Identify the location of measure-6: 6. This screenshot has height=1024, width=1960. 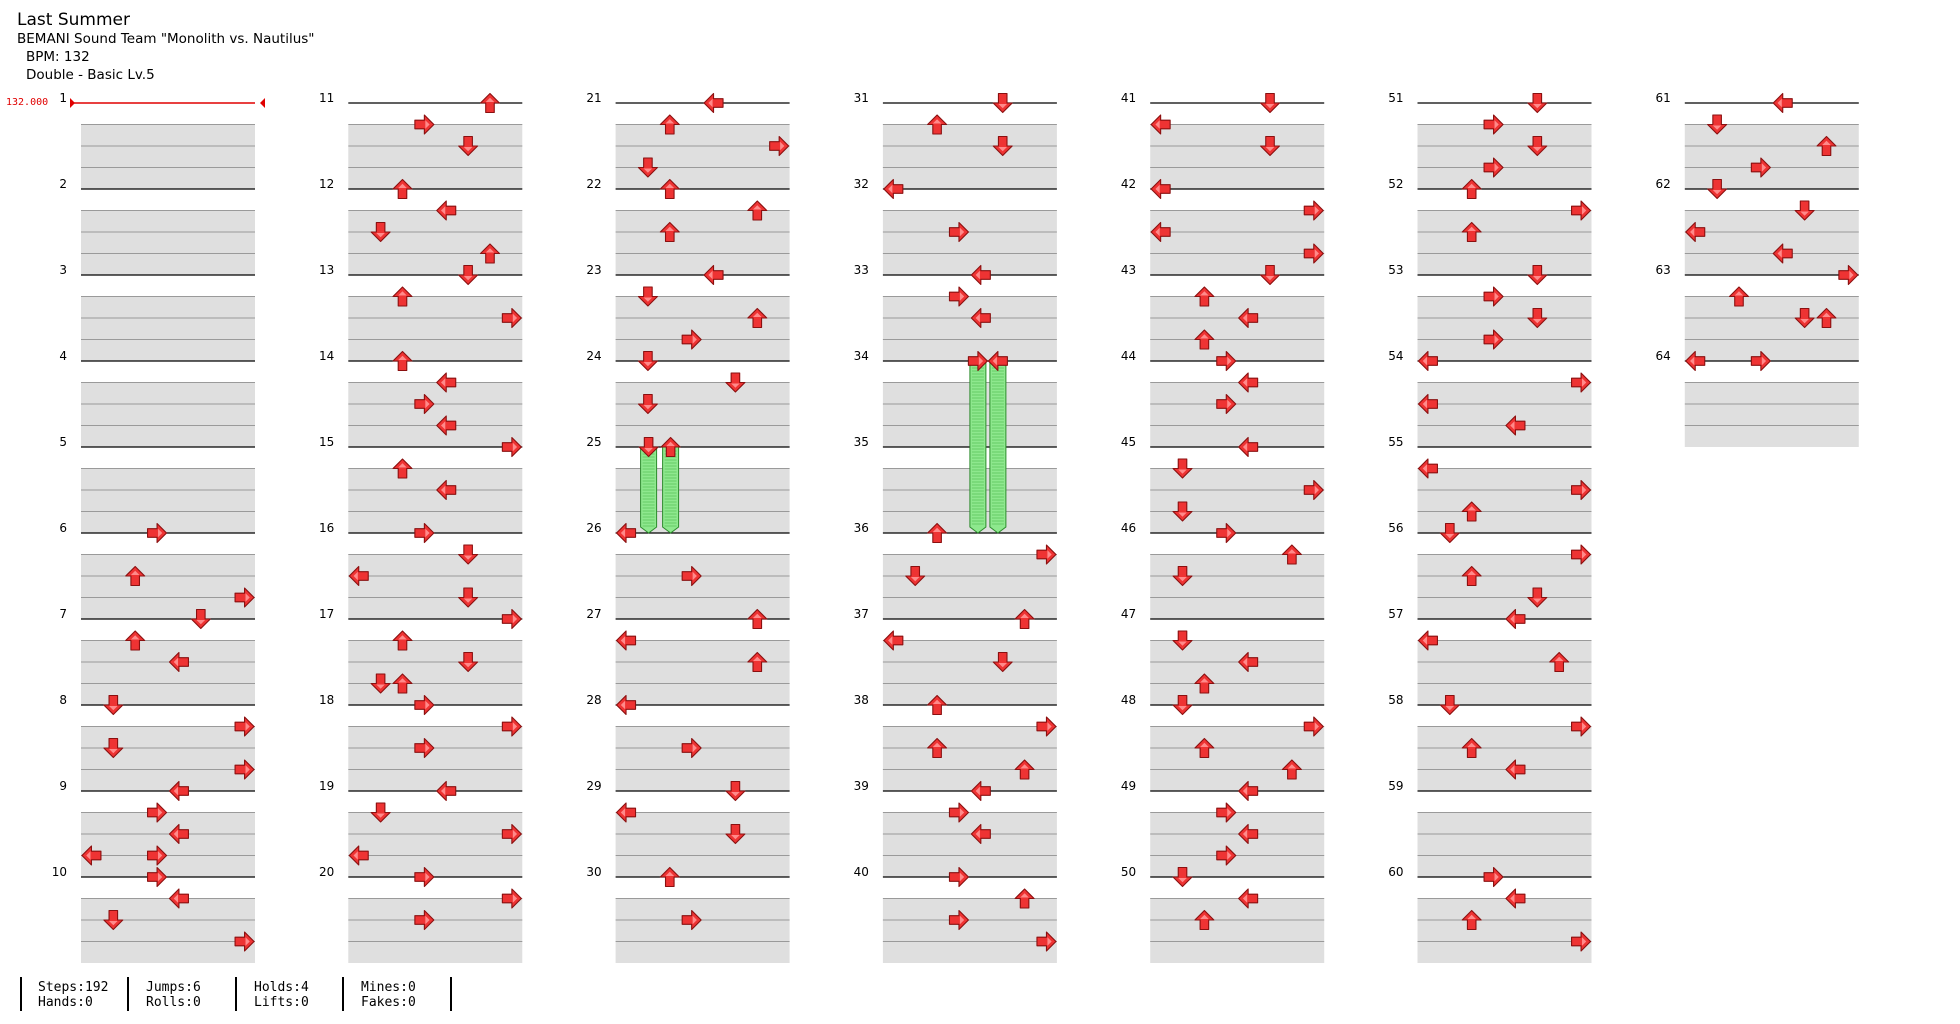
(157, 570).